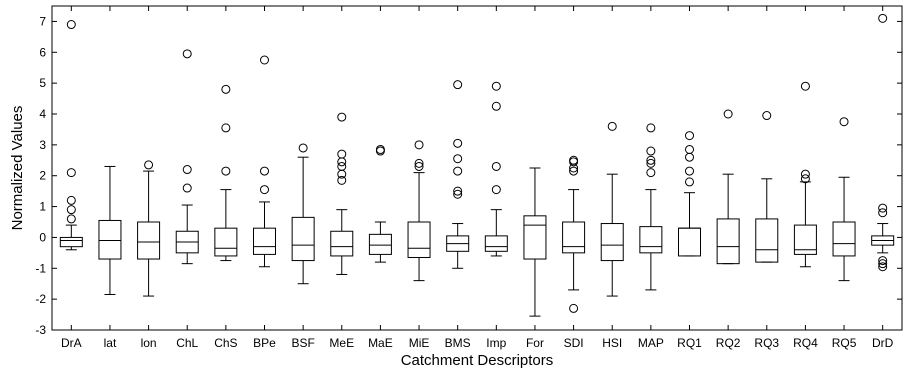  I want to click on box-bpe, so click(264, 161).